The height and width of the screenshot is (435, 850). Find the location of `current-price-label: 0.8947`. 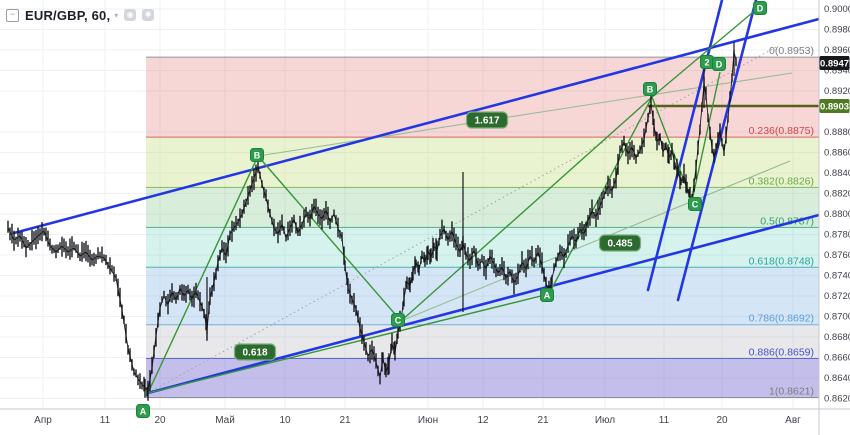

current-price-label: 0.8947 is located at coordinates (834, 63).